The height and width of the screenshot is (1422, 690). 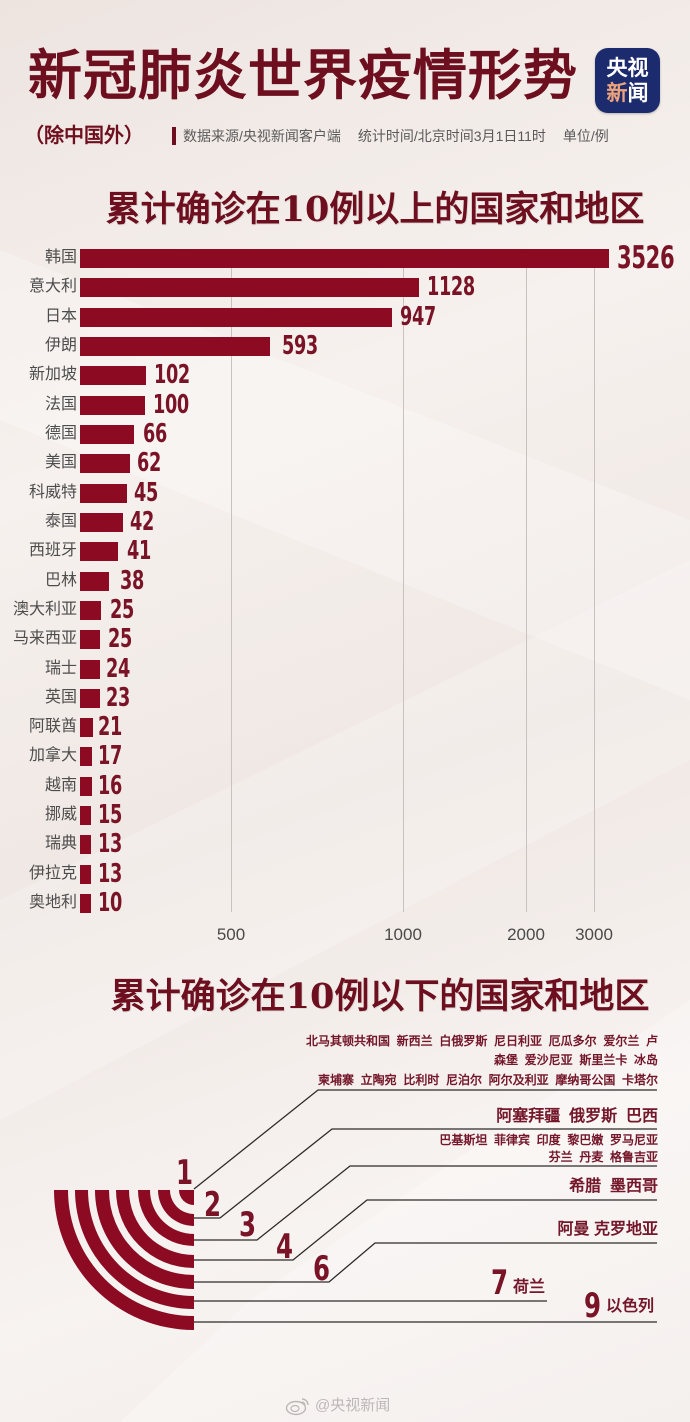 What do you see at coordinates (345, 434) in the screenshot?
I see `bar-row: 德国 66` at bounding box center [345, 434].